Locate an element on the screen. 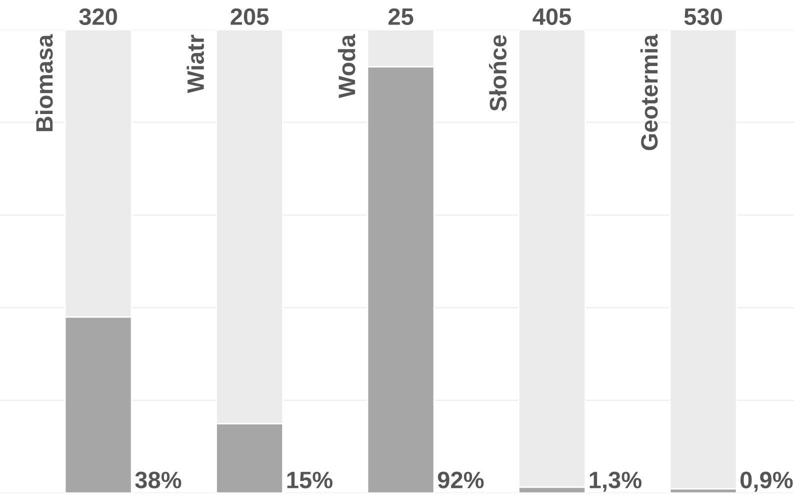  x-tick-label: Woda is located at coordinates (347, 66).